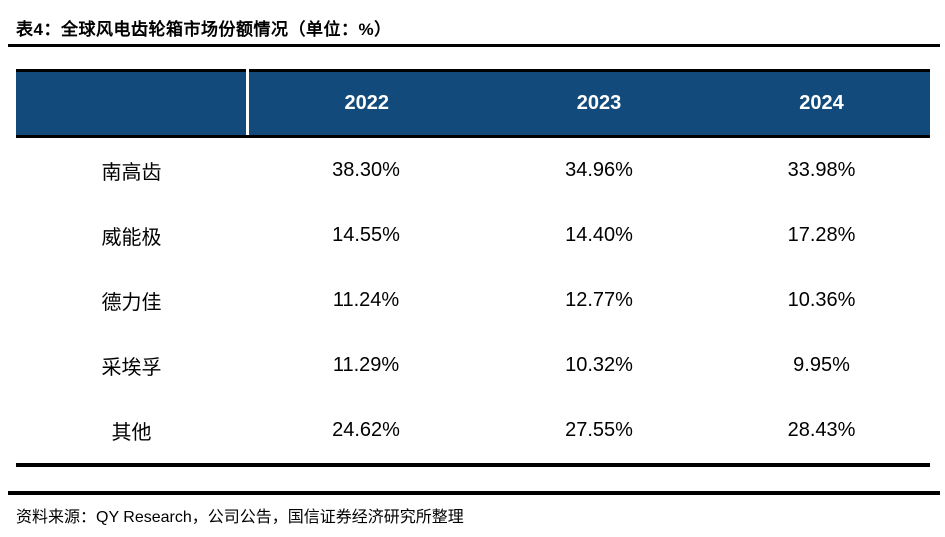  What do you see at coordinates (366, 169) in the screenshot?
I see `value-cell: 38.30%` at bounding box center [366, 169].